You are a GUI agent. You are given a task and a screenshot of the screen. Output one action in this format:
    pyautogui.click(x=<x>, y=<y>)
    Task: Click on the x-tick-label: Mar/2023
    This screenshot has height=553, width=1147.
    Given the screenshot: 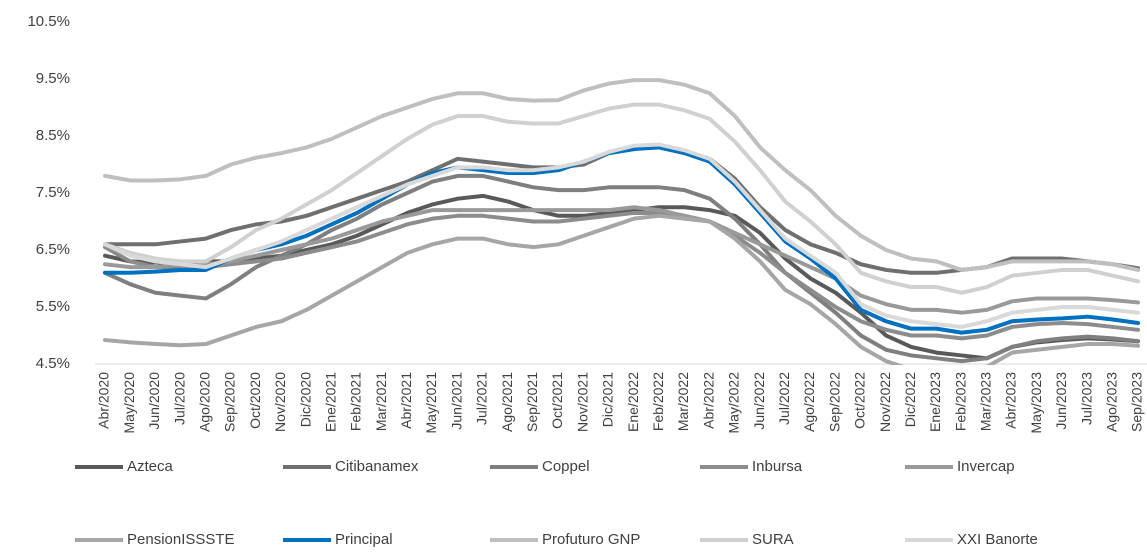 What is the action you would take?
    pyautogui.click(x=986, y=401)
    